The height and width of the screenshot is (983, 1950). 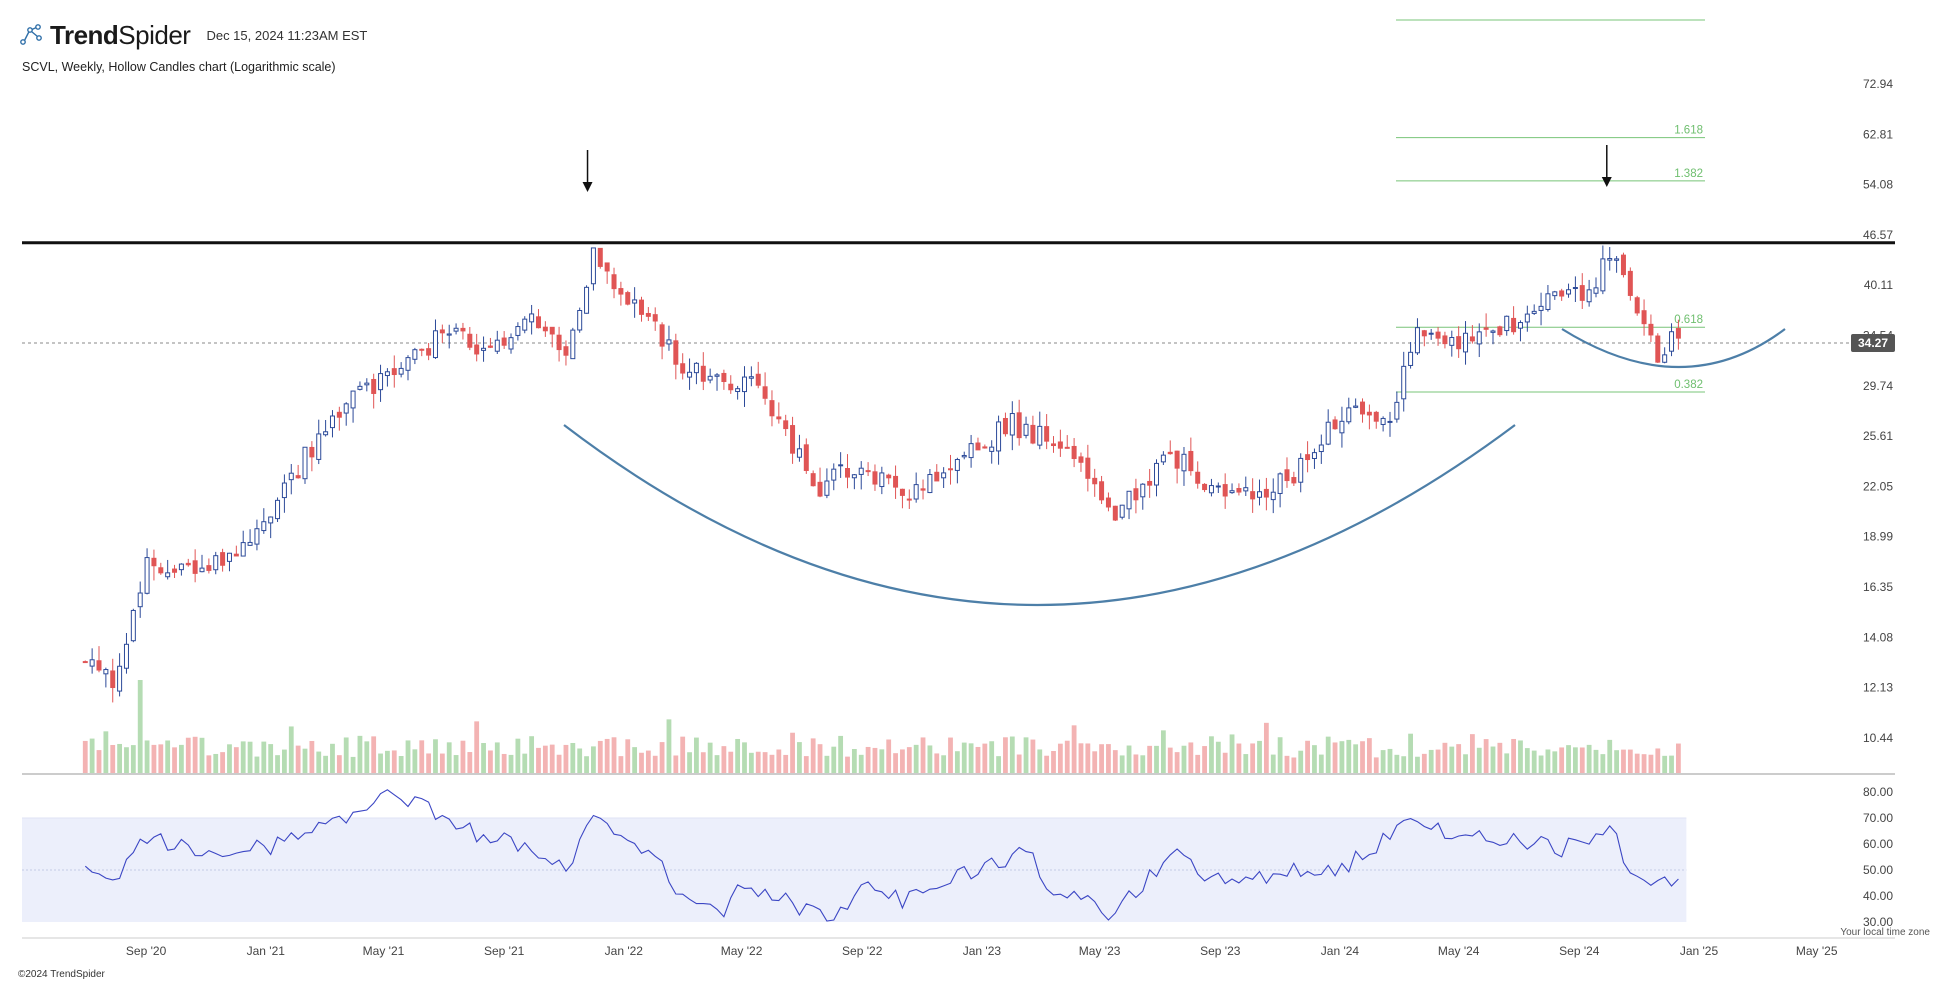 I want to click on price-tick-label: 18.99, so click(x=1878, y=537).